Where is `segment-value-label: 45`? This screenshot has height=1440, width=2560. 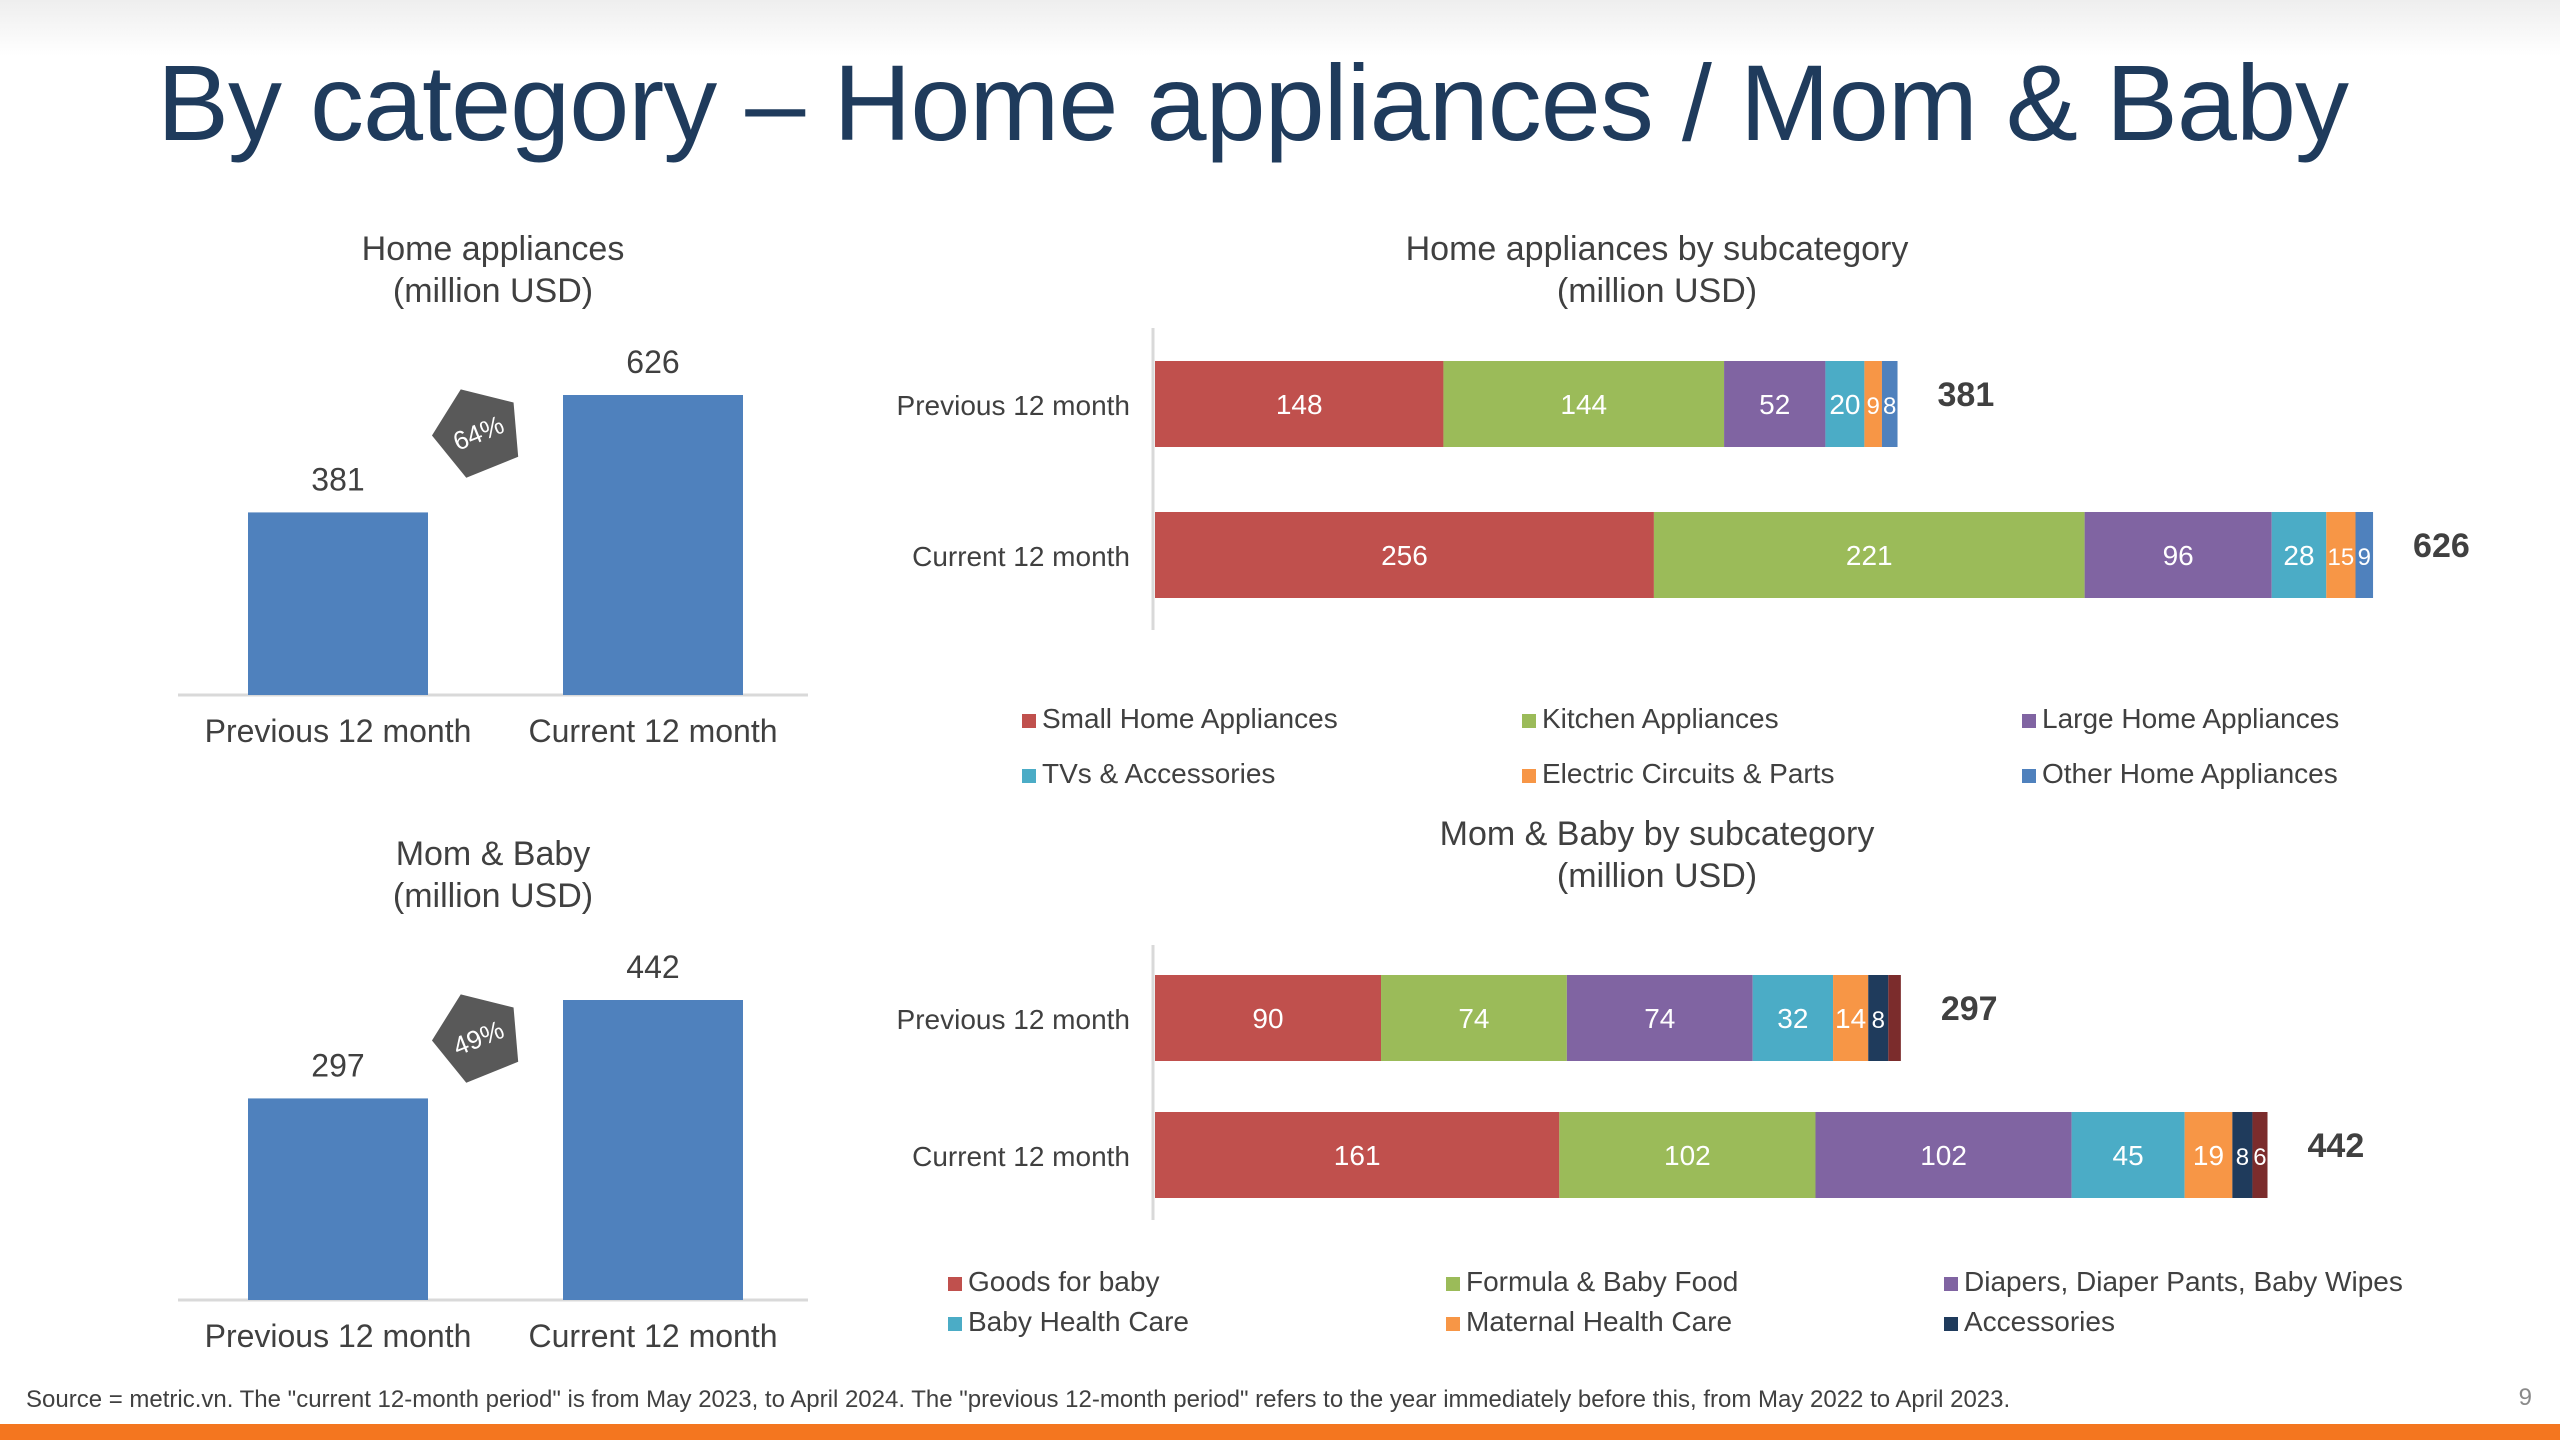 segment-value-label: 45 is located at coordinates (2128, 1155).